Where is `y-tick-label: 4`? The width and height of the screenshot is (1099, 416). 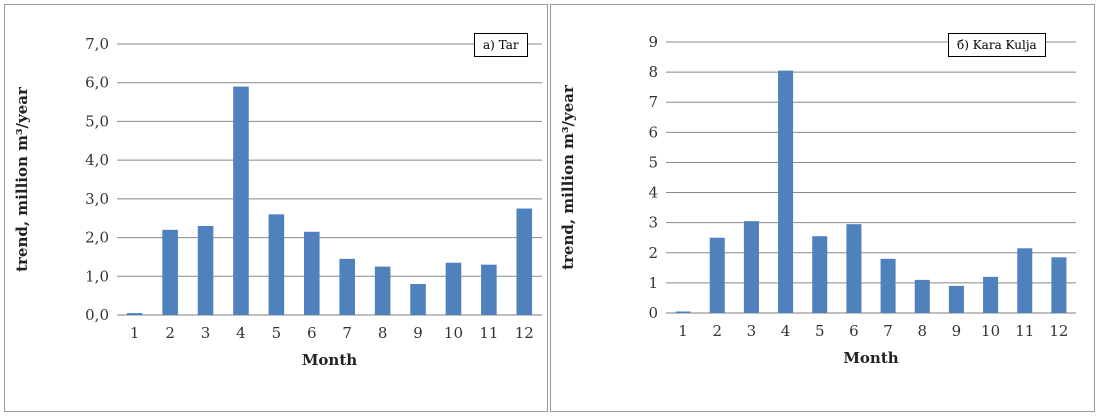
y-tick-label: 4 is located at coordinates (653, 193).